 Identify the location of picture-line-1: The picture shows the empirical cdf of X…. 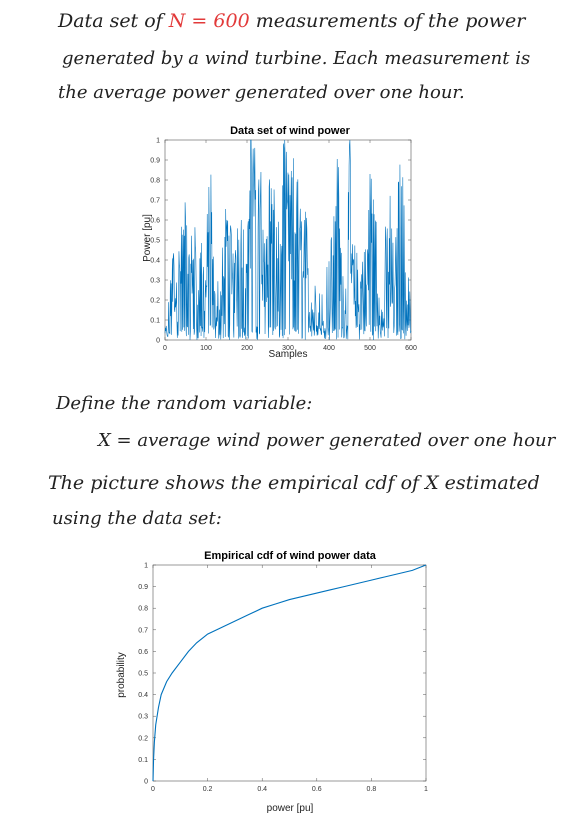
(294, 483).